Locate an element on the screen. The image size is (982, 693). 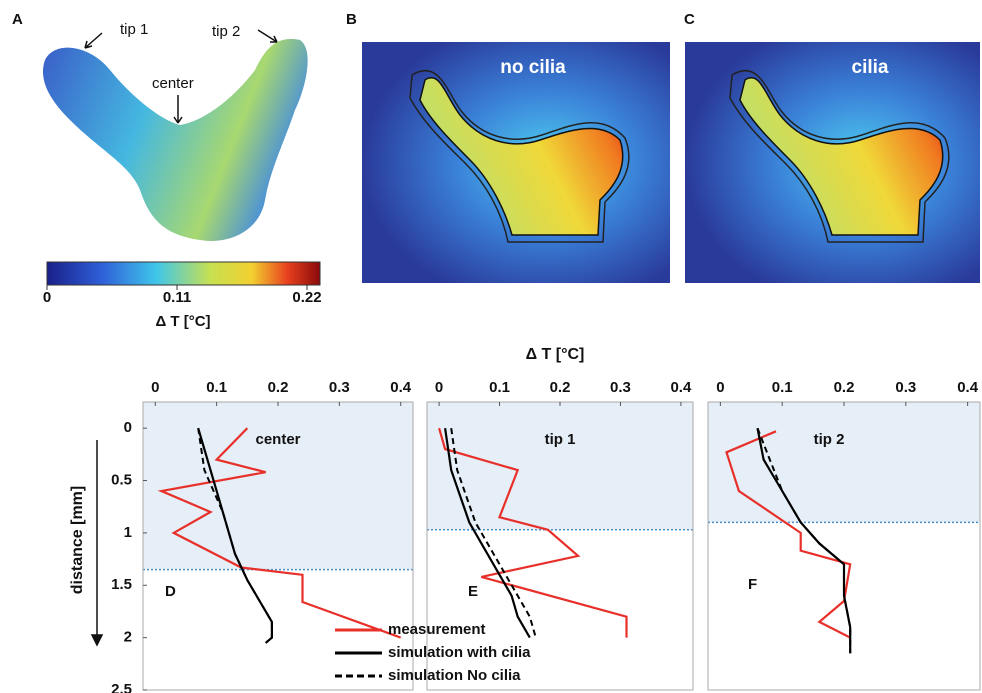
panel-label: E is located at coordinates (473, 591).